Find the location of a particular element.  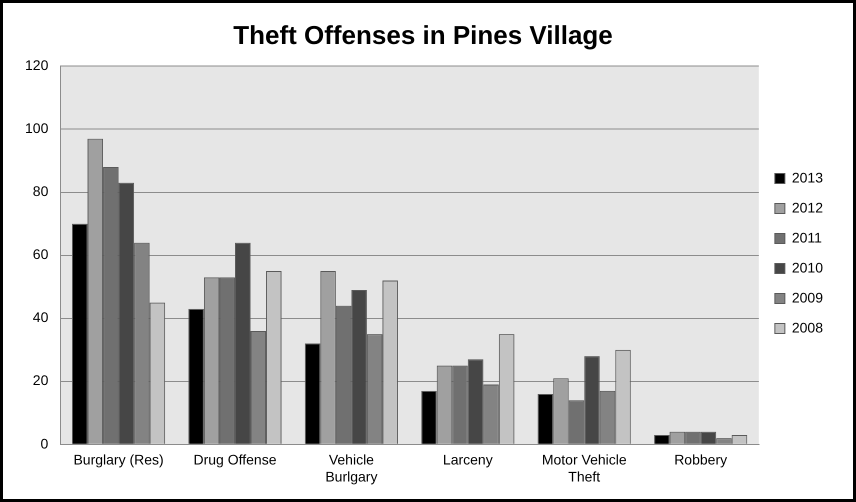

legend-label: 2012 is located at coordinates (808, 207).